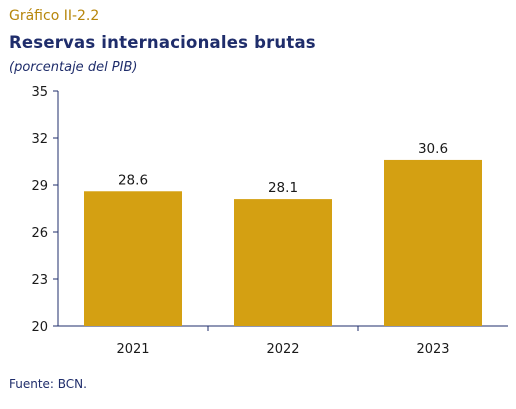 This screenshot has width=516, height=409. I want to click on y-tick-label: 26, so click(39, 233).